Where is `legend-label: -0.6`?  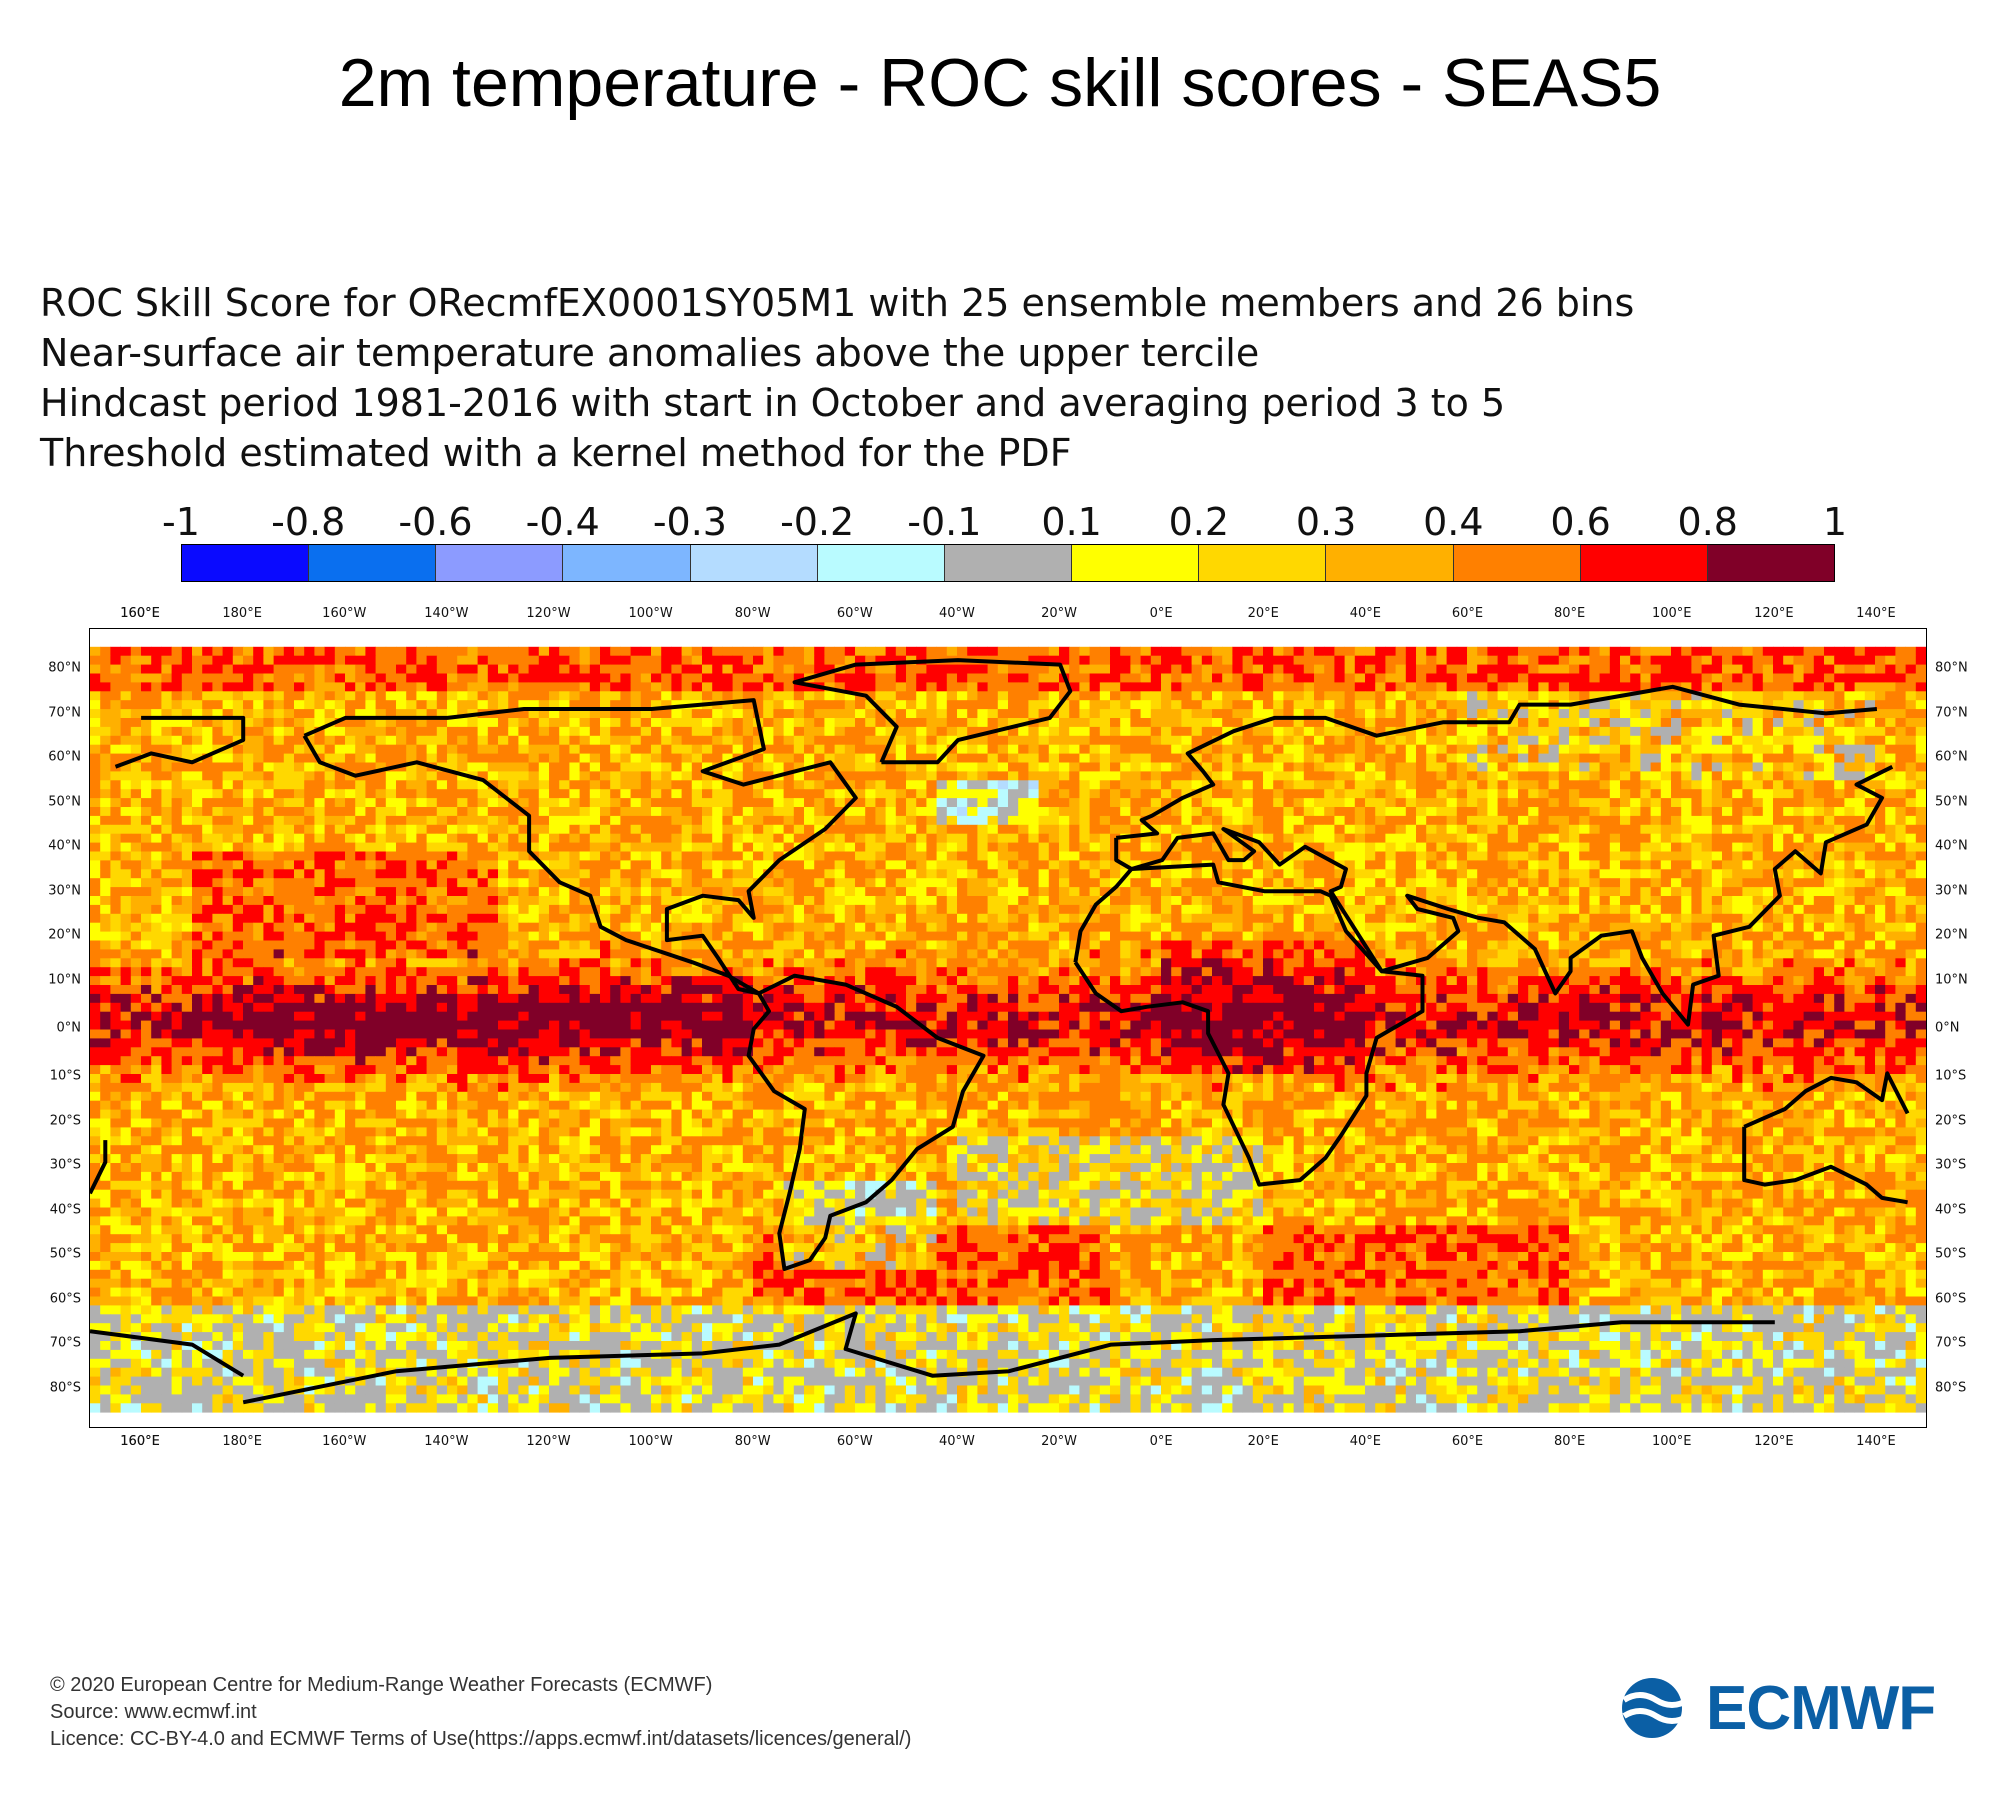 legend-label: -0.6 is located at coordinates (435, 522).